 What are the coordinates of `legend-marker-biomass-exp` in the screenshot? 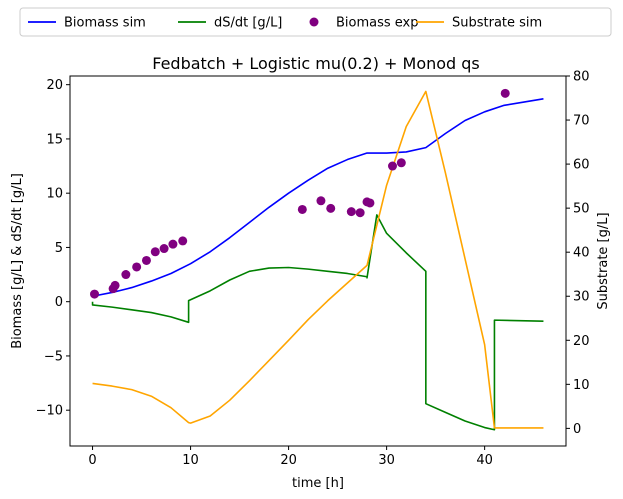 It's located at (314, 22).